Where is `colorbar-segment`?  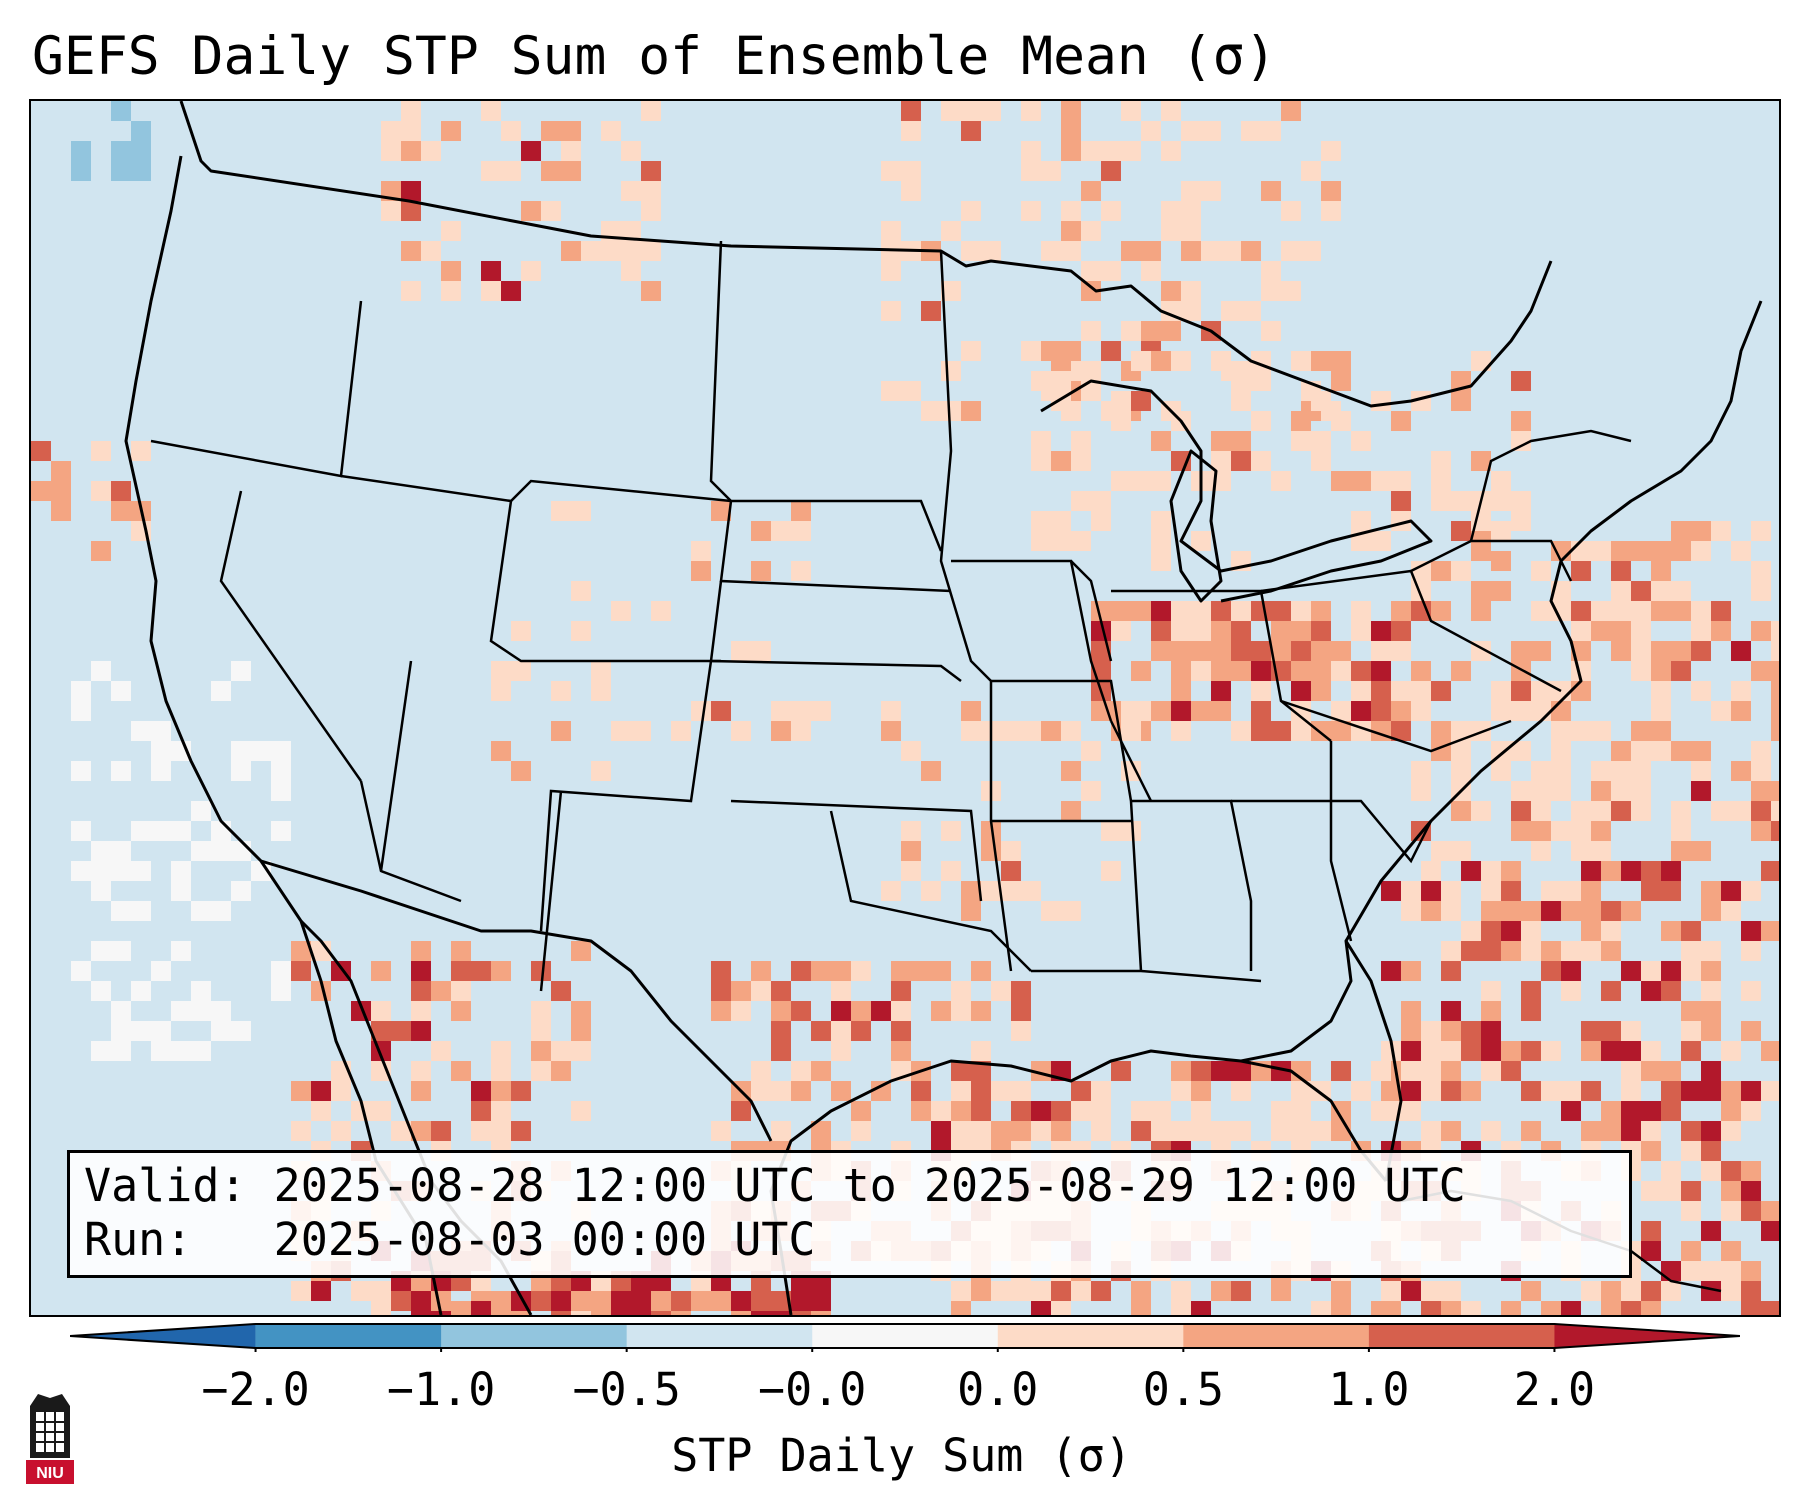 colorbar-segment is located at coordinates (1091, 1336).